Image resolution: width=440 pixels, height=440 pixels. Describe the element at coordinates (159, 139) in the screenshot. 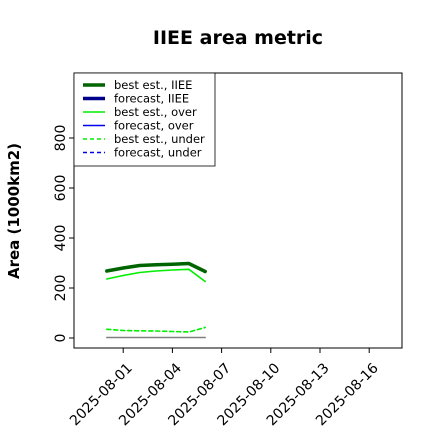

I see `legend-label: best est., under` at that location.